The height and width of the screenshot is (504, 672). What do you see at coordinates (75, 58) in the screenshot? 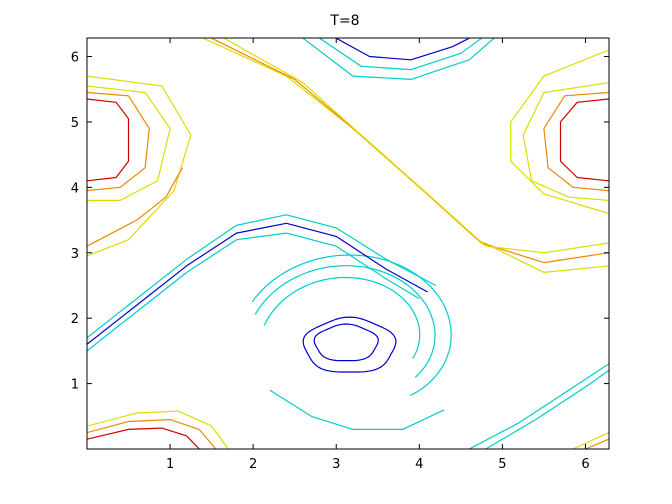
I see `y-tick-label: 6` at bounding box center [75, 58].